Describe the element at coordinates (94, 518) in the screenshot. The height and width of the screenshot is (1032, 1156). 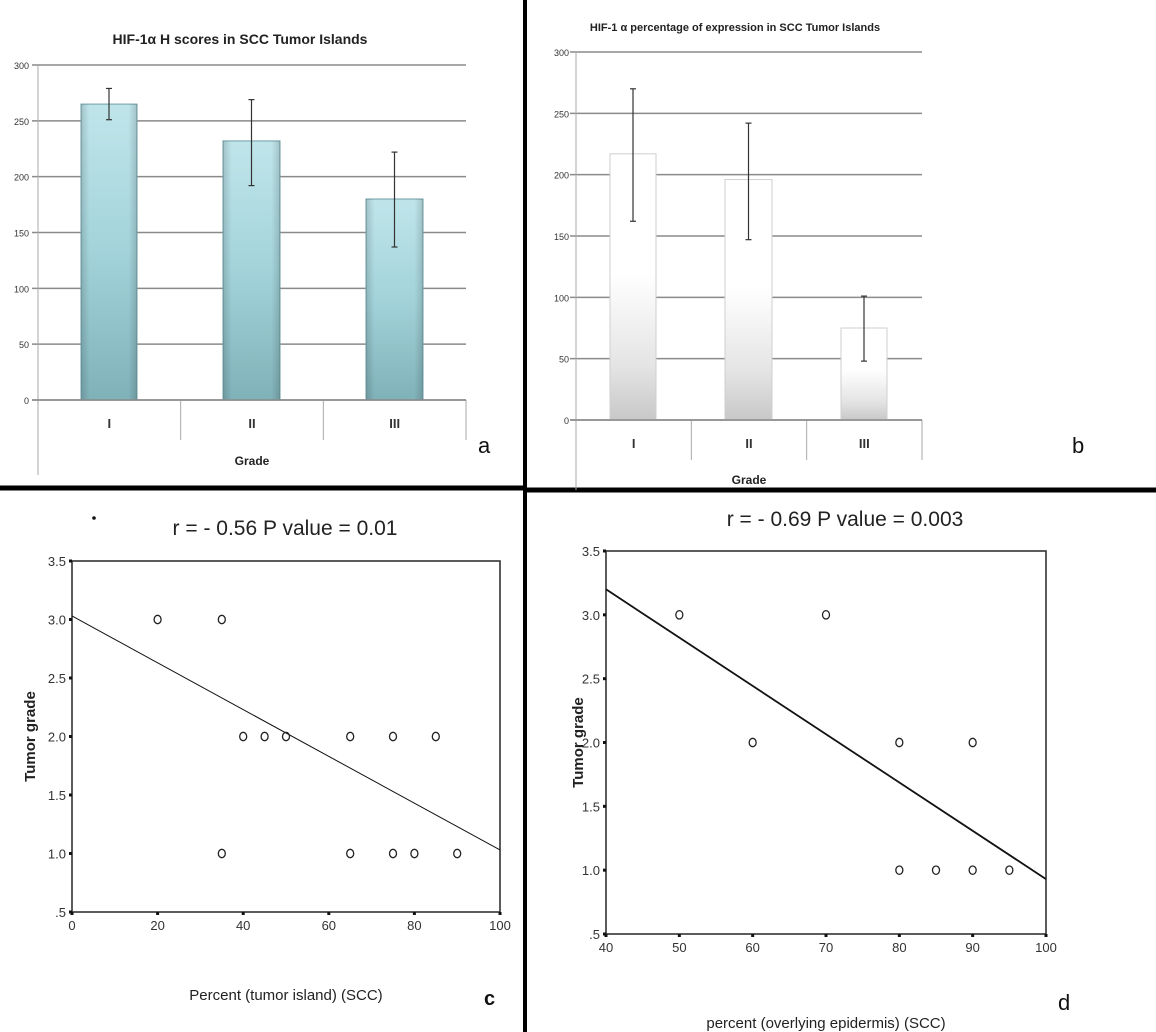
I see `stray-dot` at that location.